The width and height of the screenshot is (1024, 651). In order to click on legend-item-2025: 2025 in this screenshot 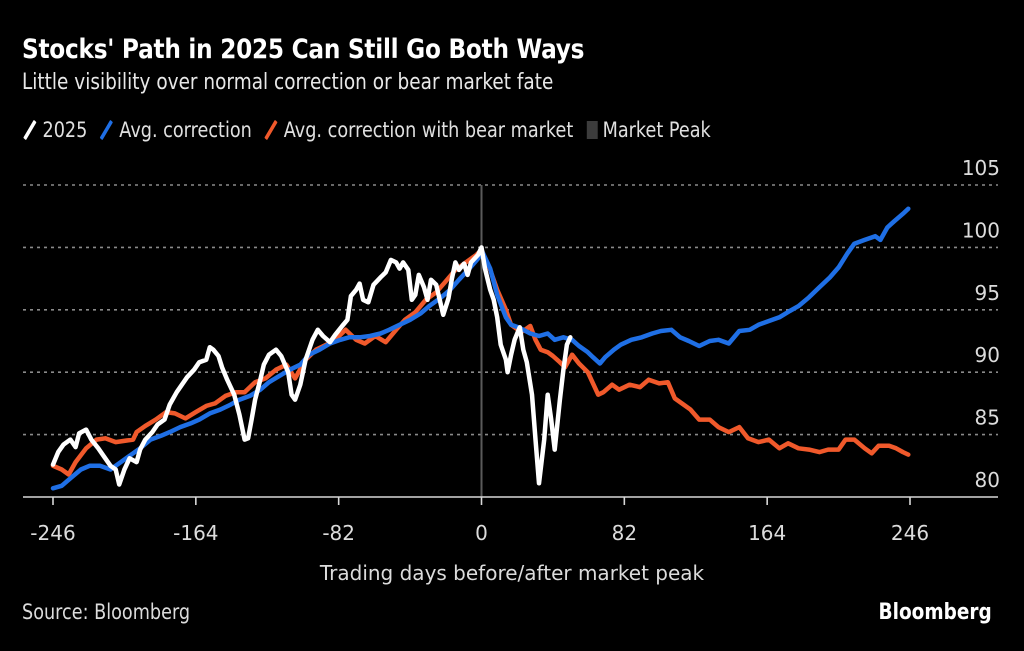, I will do `click(55, 130)`.